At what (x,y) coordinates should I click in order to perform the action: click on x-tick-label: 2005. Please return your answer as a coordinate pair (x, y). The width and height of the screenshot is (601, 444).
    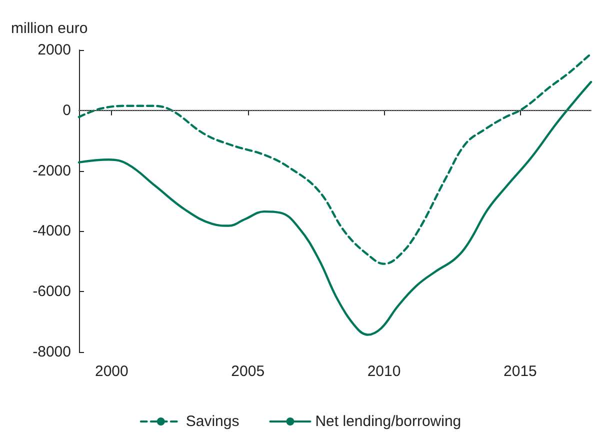
    Looking at the image, I should click on (248, 371).